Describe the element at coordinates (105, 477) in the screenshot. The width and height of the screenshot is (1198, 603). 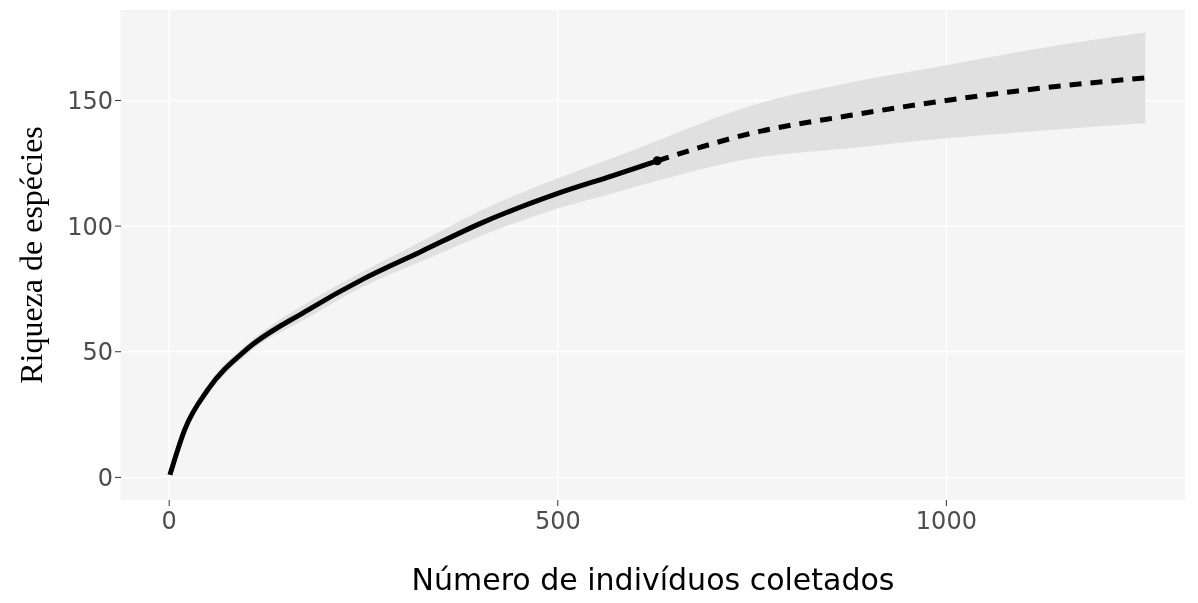
I see `y-tick-label: 0` at that location.